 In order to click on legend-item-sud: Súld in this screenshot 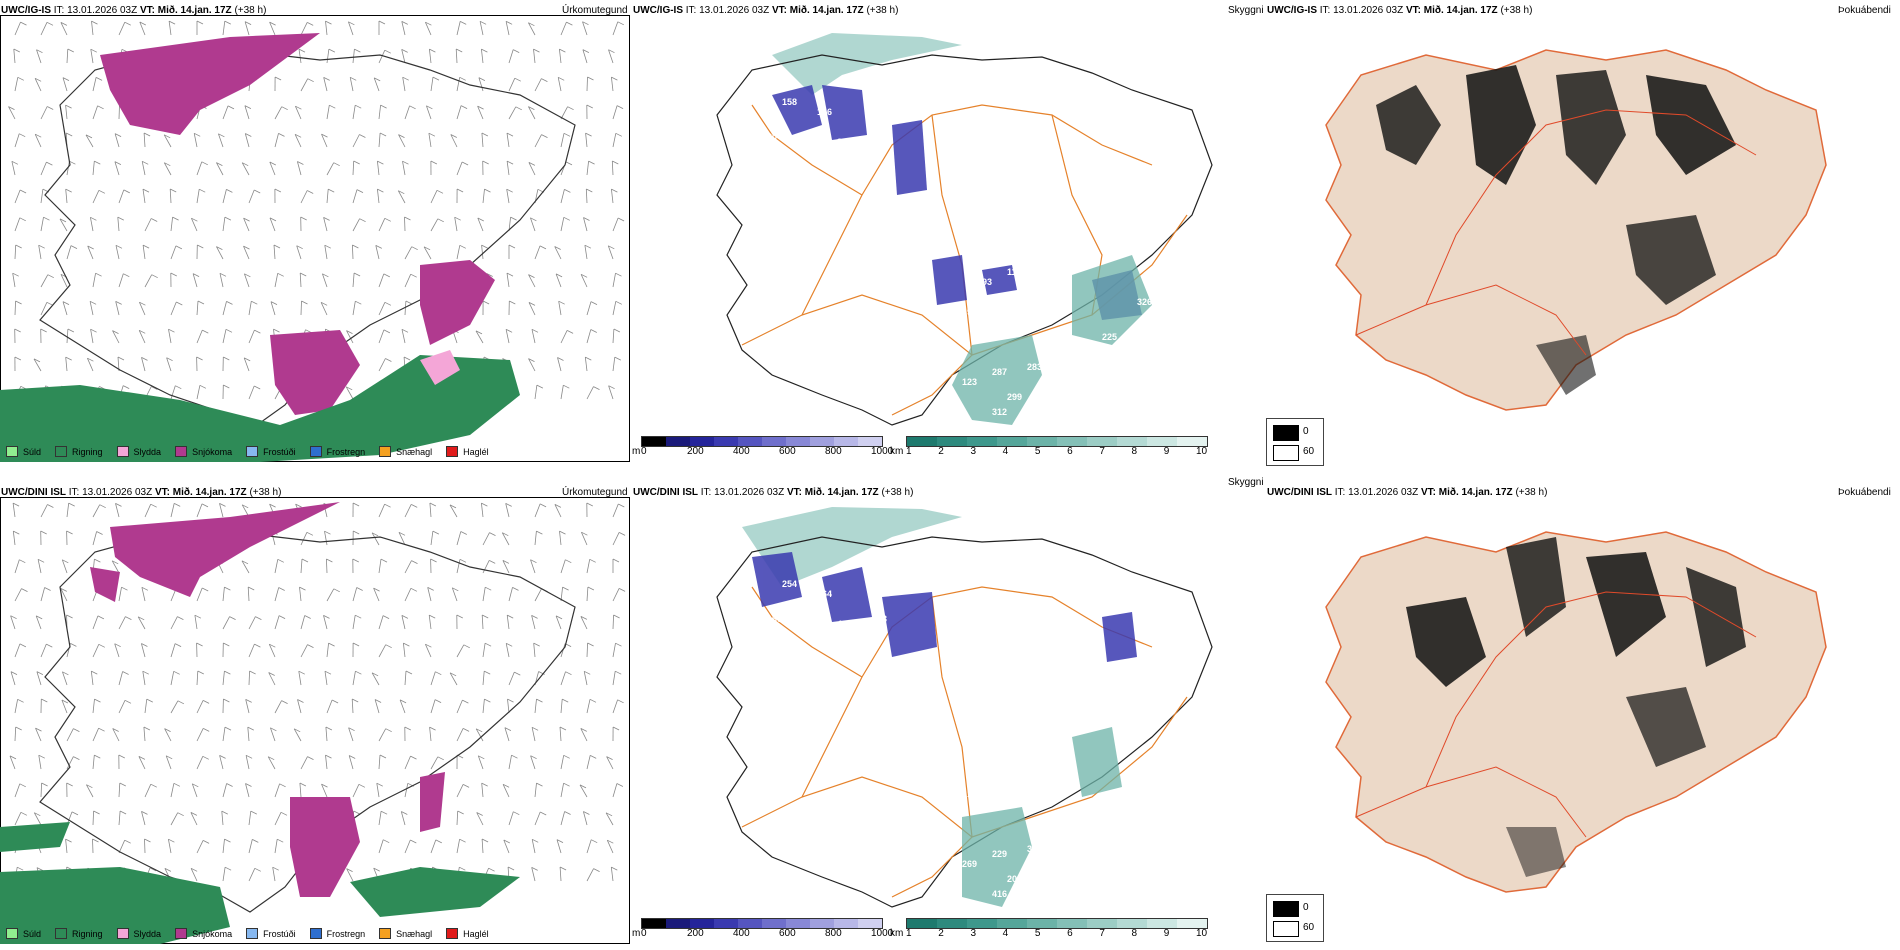, I will do `click(23, 933)`.